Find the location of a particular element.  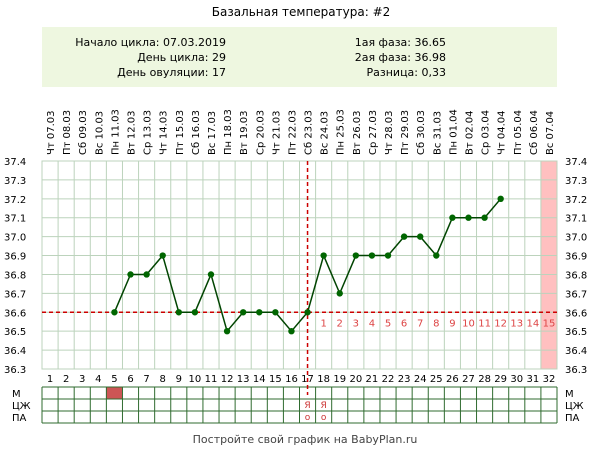

day-number: 28 is located at coordinates (484, 379).